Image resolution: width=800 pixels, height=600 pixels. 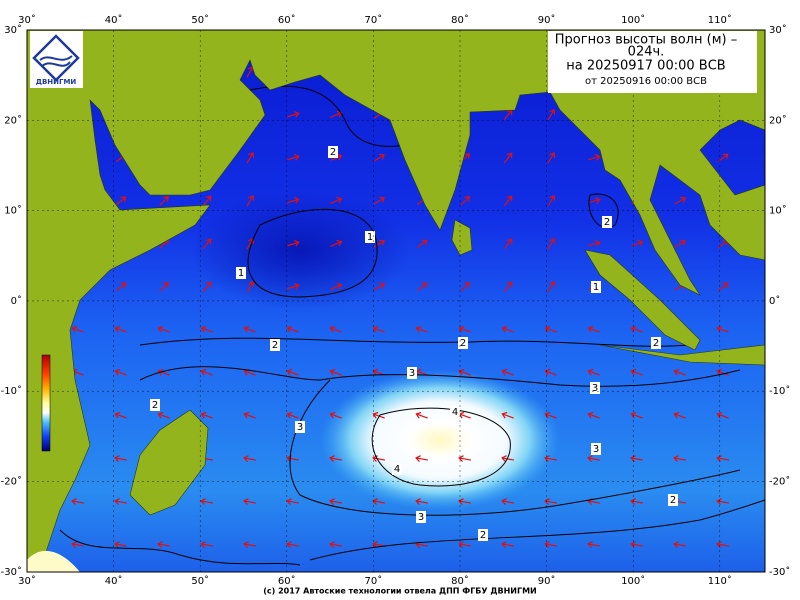 I want to click on cape-waves, so click(x=53, y=561).